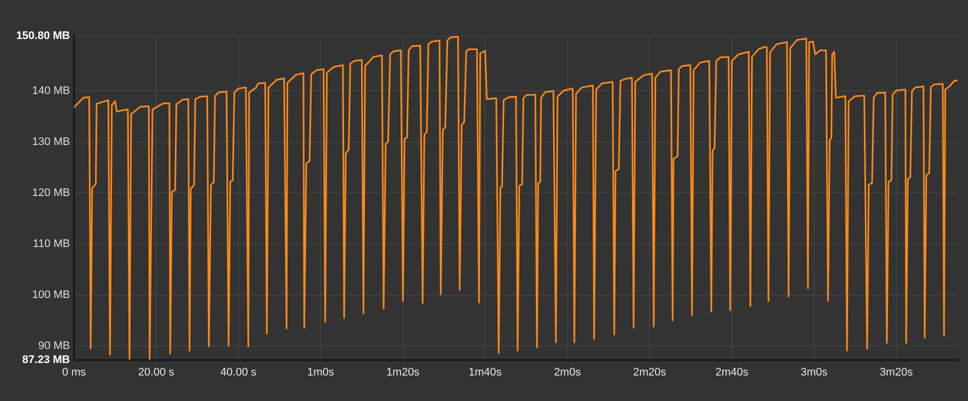 The width and height of the screenshot is (968, 401). What do you see at coordinates (51, 91) in the screenshot?
I see `y-tick-label: 140 MB` at bounding box center [51, 91].